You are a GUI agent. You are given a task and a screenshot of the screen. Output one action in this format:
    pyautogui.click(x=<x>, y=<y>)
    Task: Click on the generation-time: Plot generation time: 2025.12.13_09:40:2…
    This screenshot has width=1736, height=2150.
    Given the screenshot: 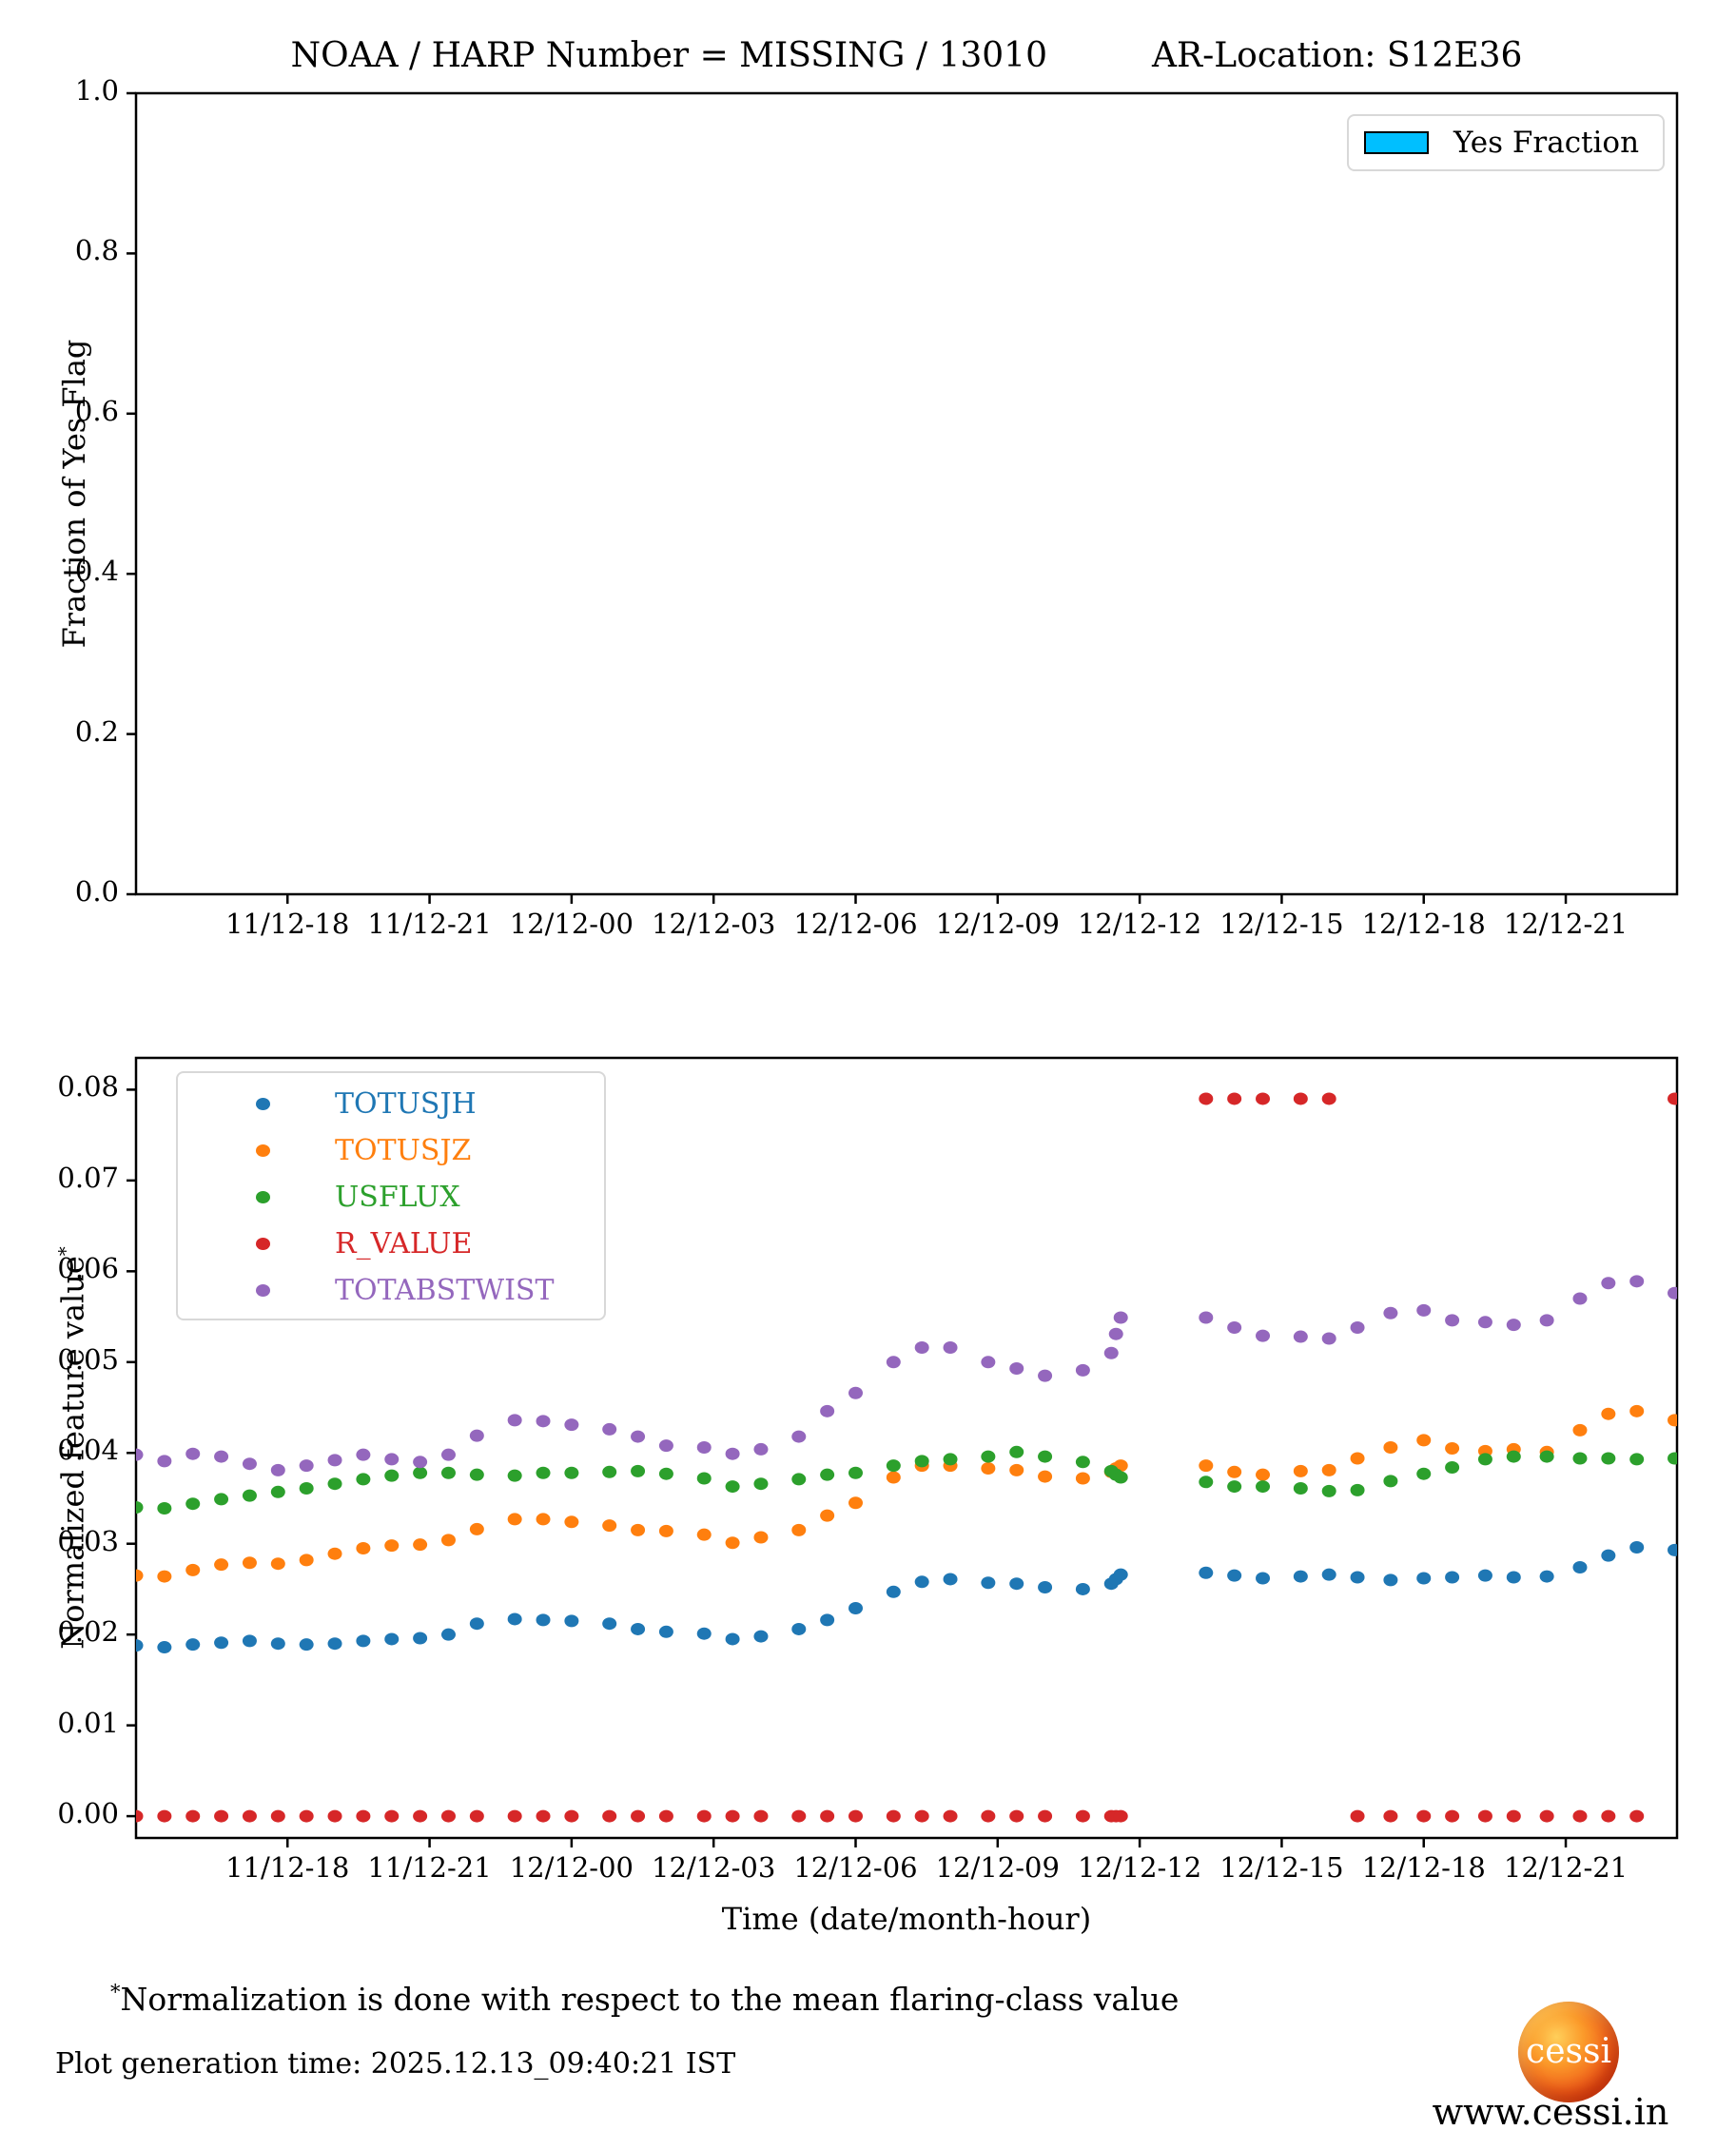 What is the action you would take?
    pyautogui.click(x=396, y=2064)
    